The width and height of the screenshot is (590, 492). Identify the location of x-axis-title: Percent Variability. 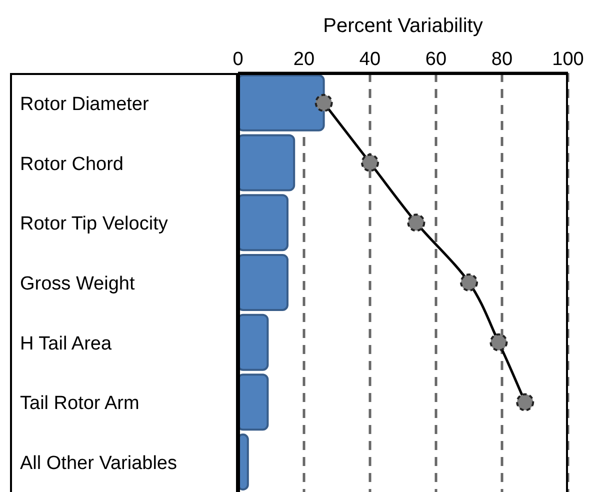
(403, 26).